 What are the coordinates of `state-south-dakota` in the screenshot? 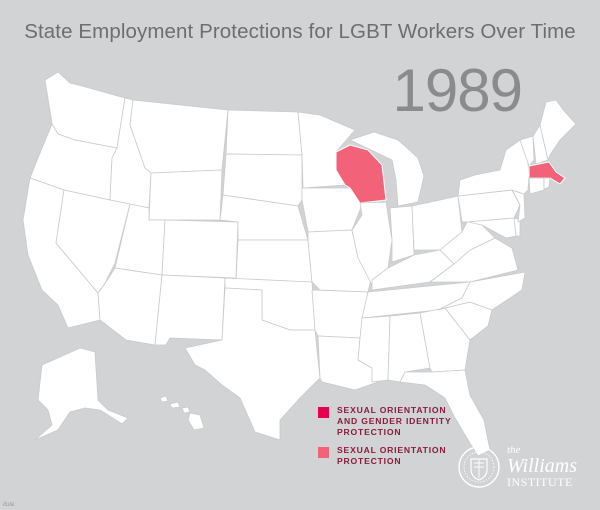 It's located at (262, 180).